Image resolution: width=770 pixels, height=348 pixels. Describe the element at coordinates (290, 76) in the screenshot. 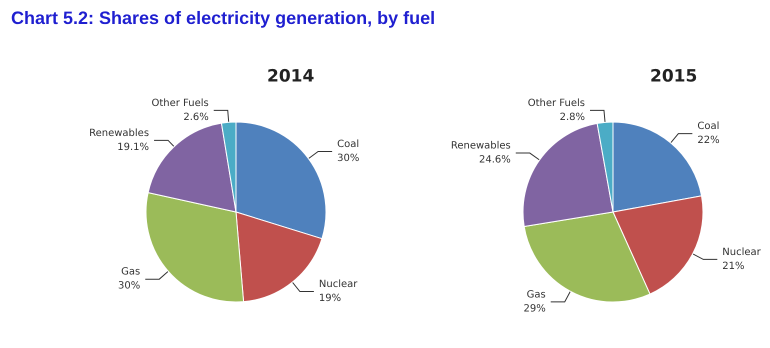

I see `chart-subtitle: 2014` at that location.